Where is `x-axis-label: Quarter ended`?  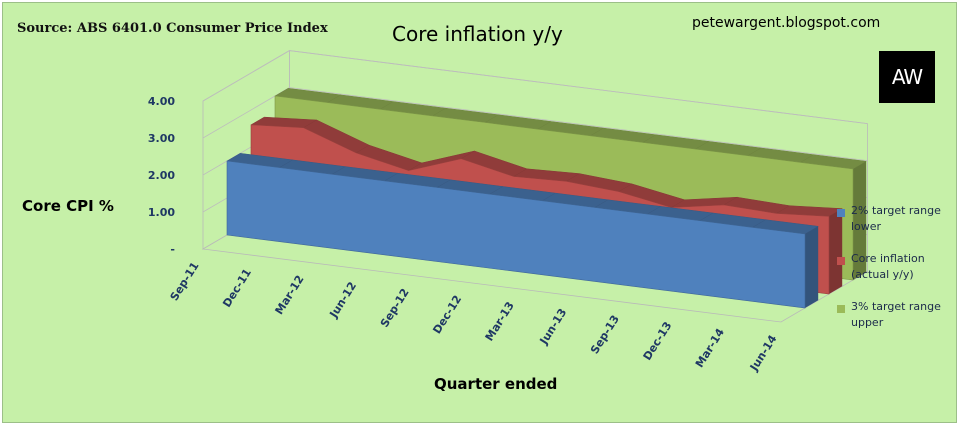 x-axis-label: Quarter ended is located at coordinates (496, 384).